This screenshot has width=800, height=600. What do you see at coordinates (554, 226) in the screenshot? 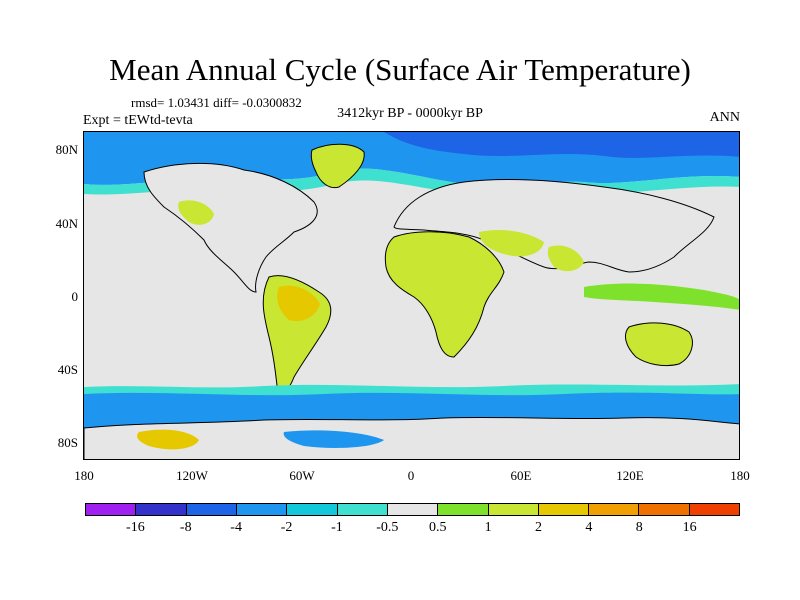
I see `europe-asia-land` at bounding box center [554, 226].